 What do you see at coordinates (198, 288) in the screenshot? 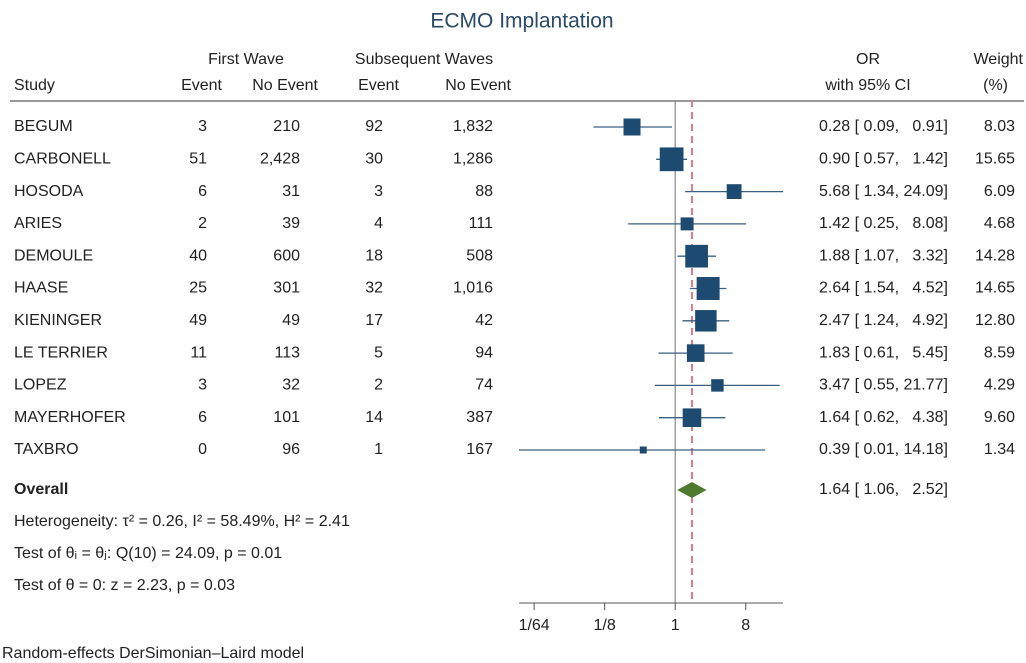
I see `first-event: 25` at bounding box center [198, 288].